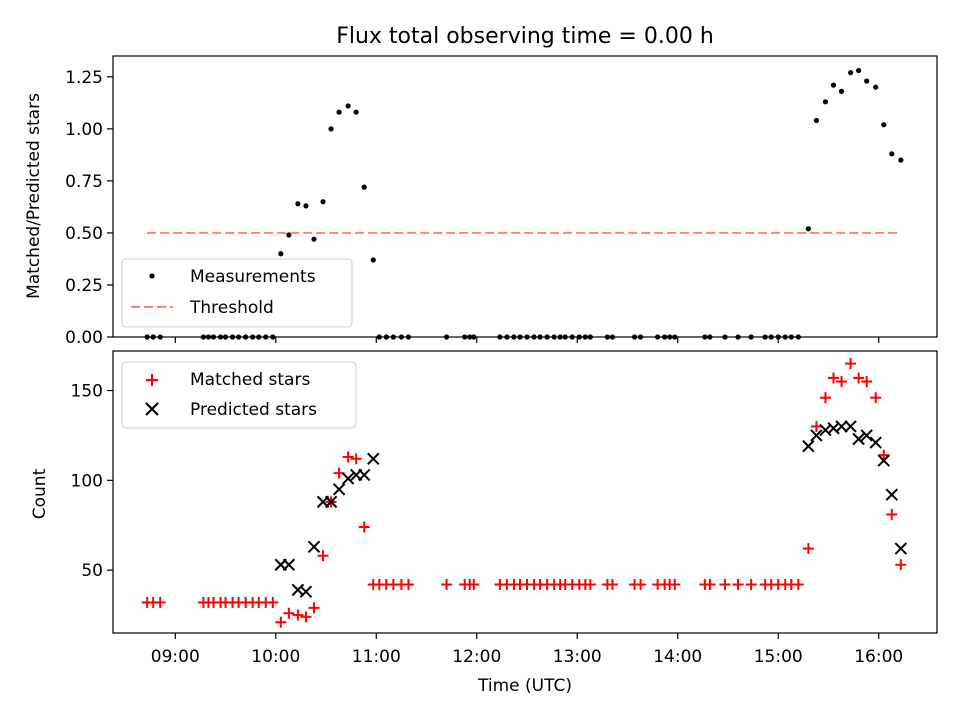  Describe the element at coordinates (84, 130) in the screenshot. I see `top-y-tick-label: 1.00` at that location.